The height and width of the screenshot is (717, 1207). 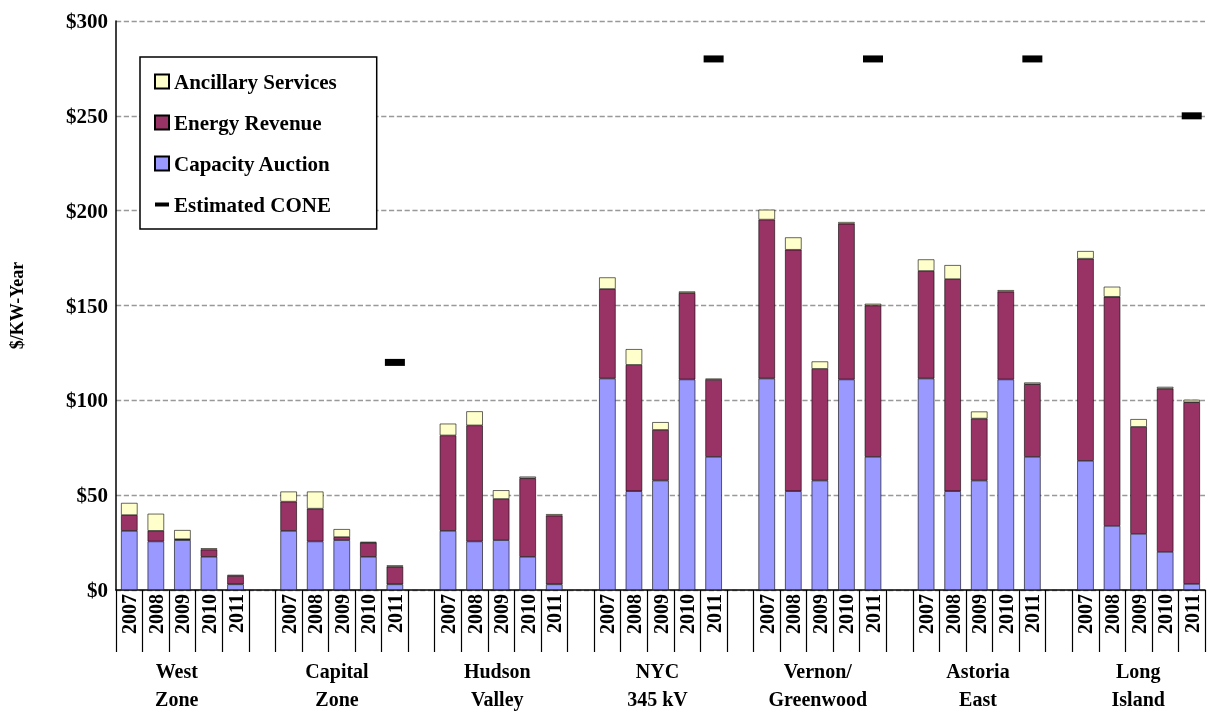 I want to click on y-tick-label: $100, so click(x=87, y=400).